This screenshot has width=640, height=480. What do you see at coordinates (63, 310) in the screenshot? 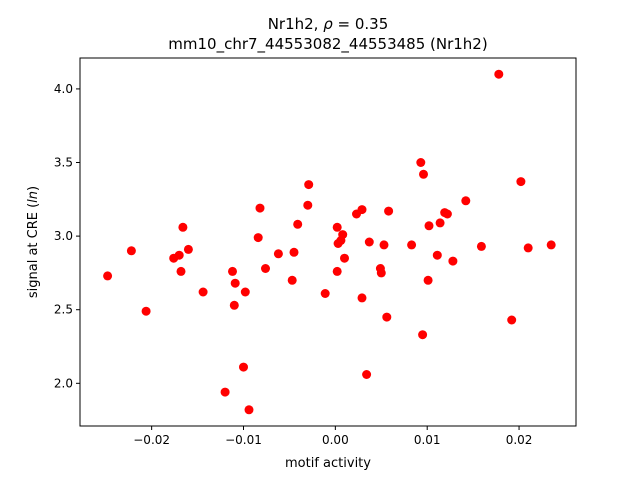
I see `y-tick-label: 2.5` at bounding box center [63, 310].